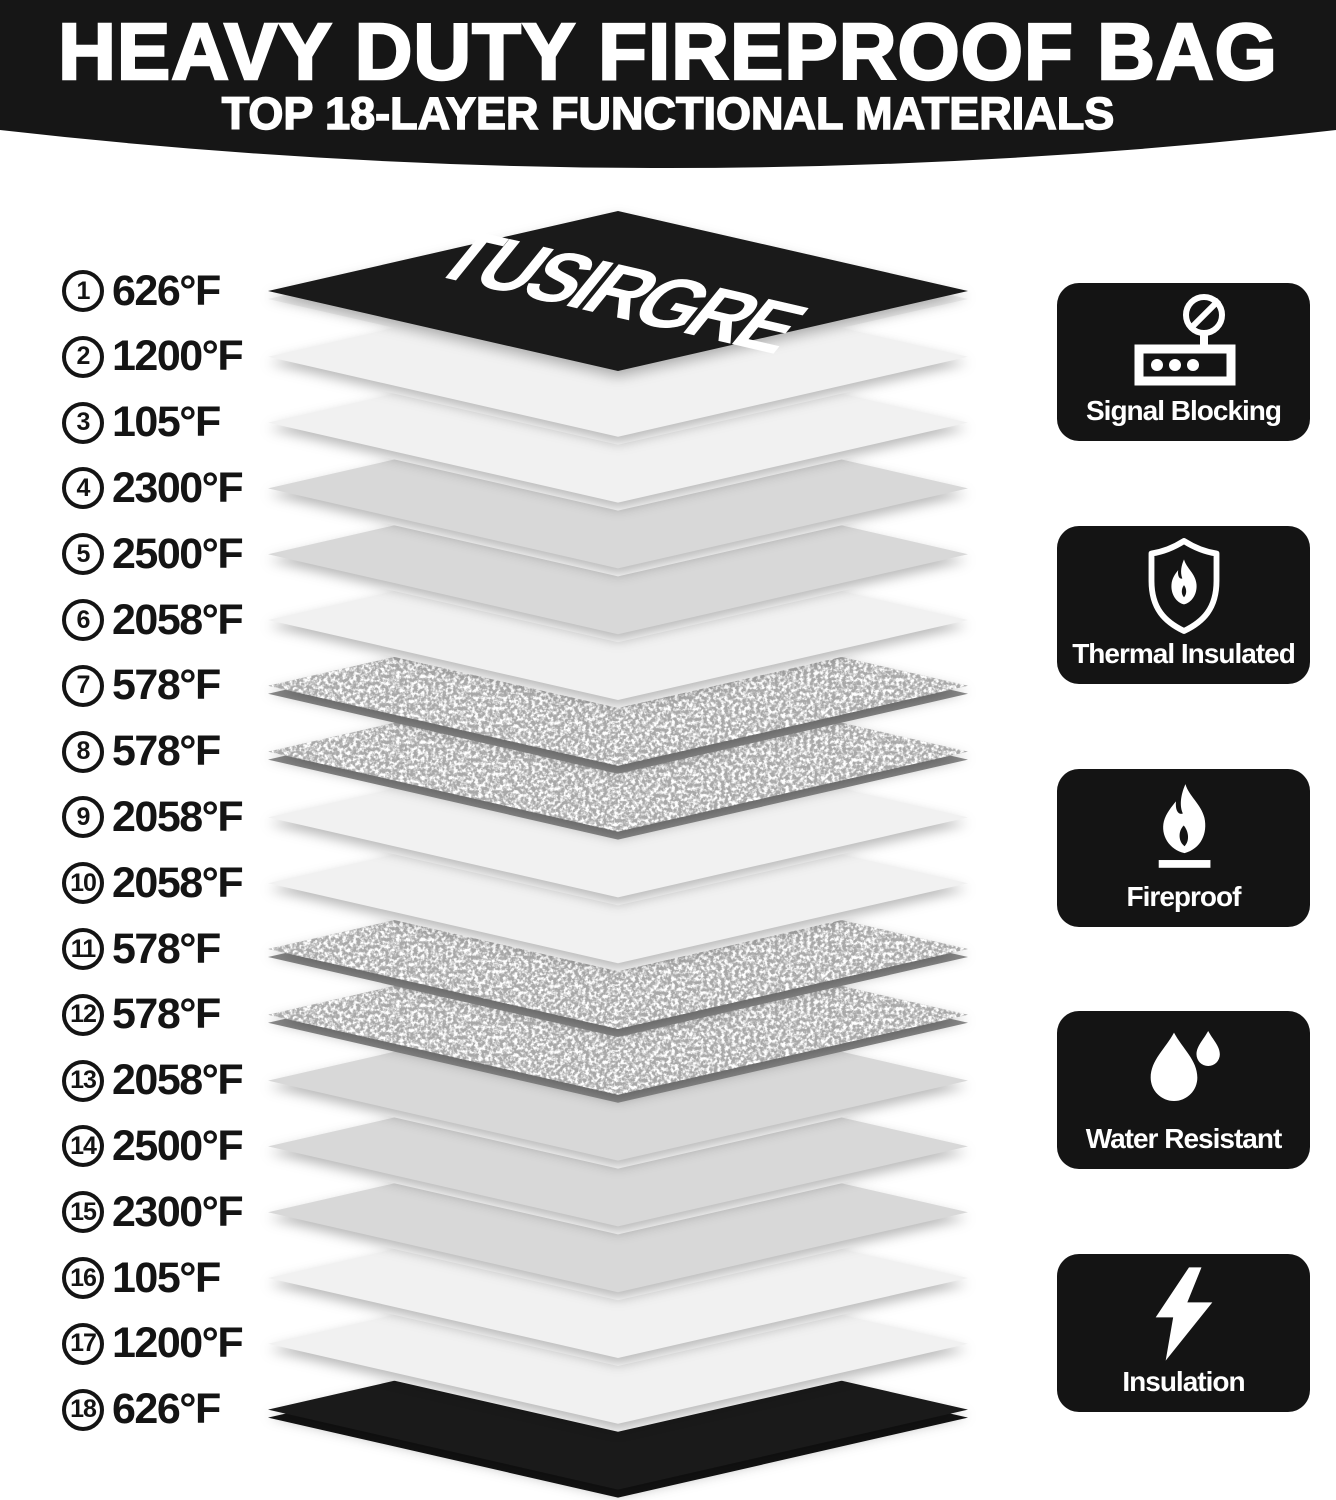 Image resolution: width=1336 pixels, height=1500 pixels. Describe the element at coordinates (1183, 1381) in the screenshot. I see `feature-label: Insulation` at that location.